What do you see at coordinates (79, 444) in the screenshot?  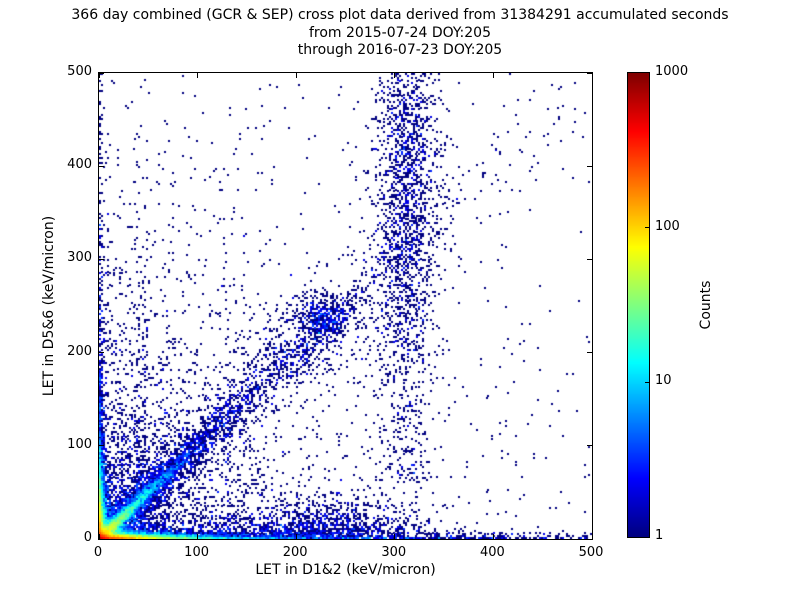 I see `y-tick-label: 100` at bounding box center [79, 444].